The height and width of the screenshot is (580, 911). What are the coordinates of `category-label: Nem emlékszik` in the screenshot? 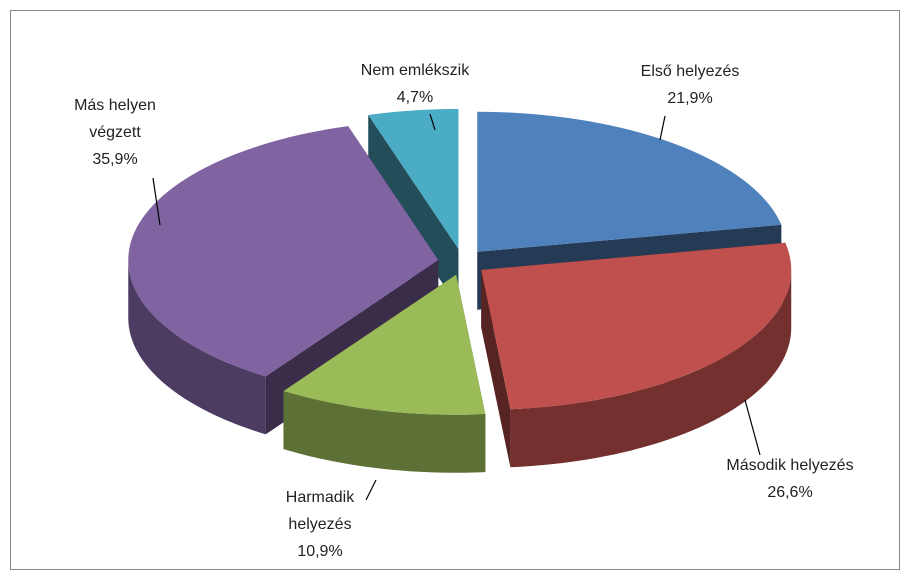 It's located at (415, 70).